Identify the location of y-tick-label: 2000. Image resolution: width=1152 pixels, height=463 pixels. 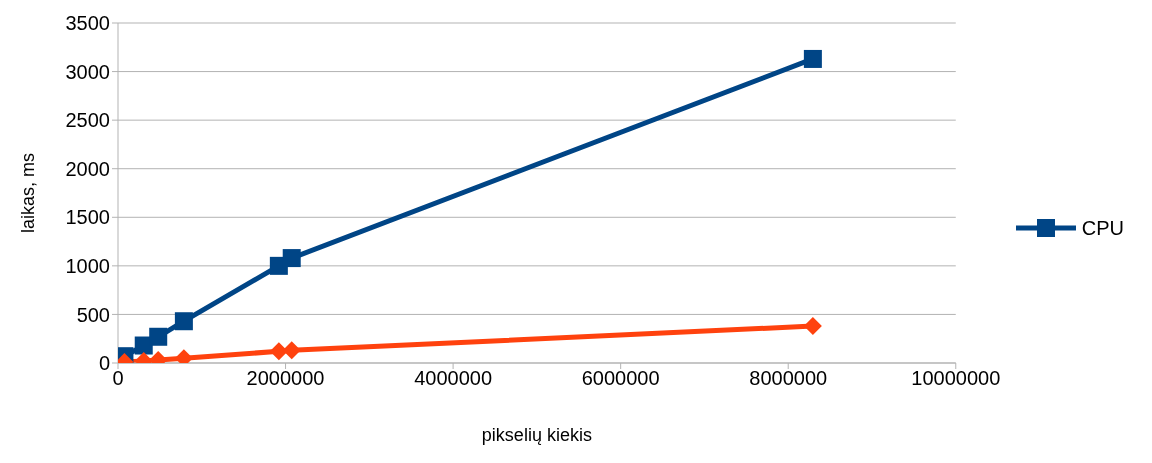
(87, 168).